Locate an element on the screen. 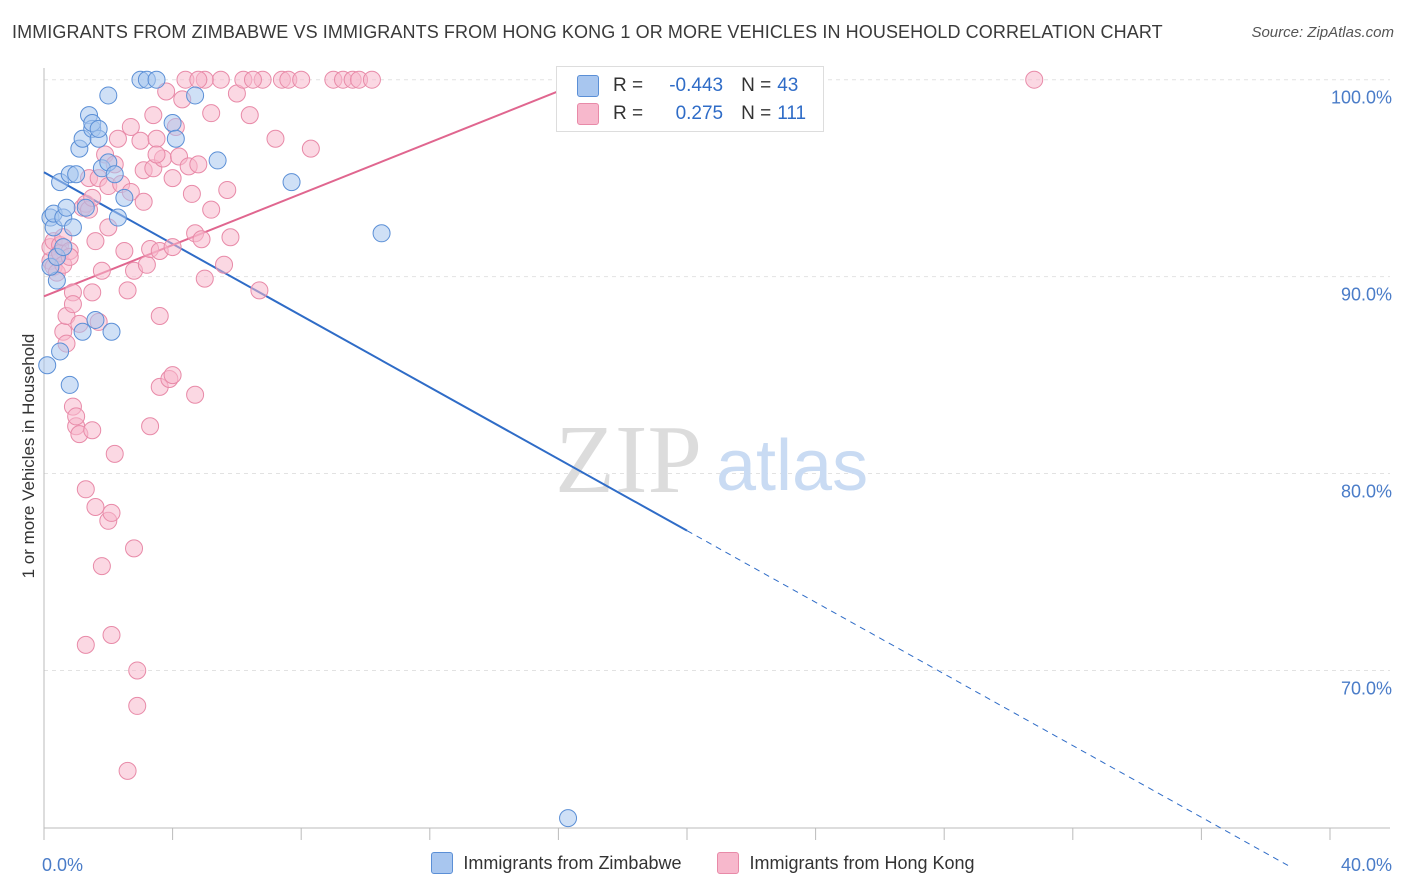  n-value: 43 is located at coordinates (788, 85).